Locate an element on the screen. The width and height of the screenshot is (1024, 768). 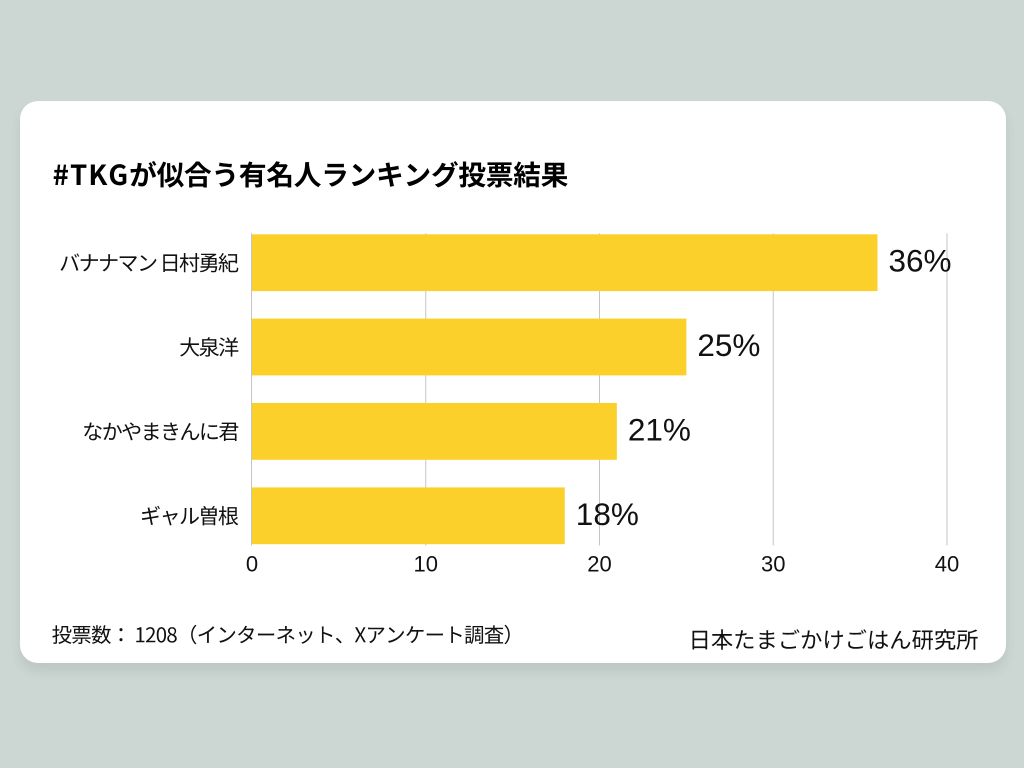
svg-text: 18% is located at coordinates (607, 514).